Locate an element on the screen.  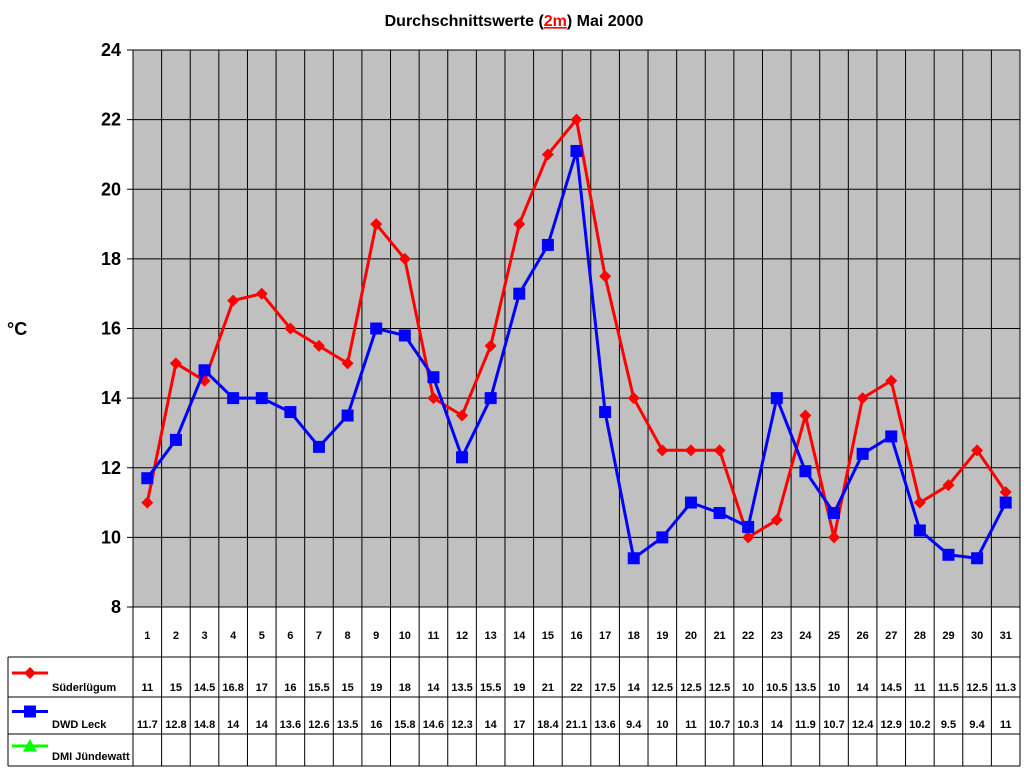
table-value: 10.3 is located at coordinates (747, 725).